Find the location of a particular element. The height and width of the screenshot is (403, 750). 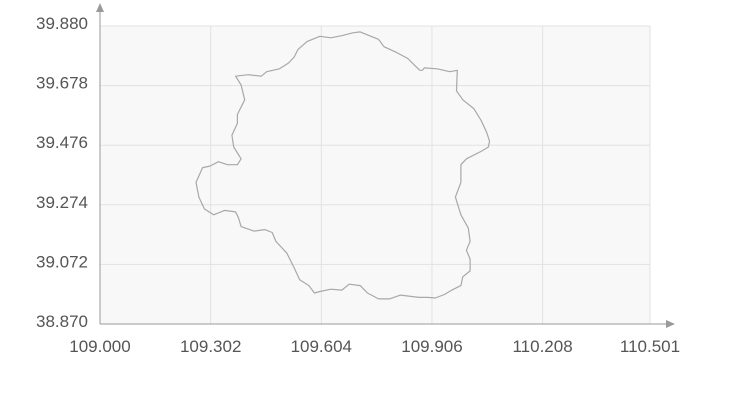

y-tick-label: 39.274 is located at coordinates (62, 202).